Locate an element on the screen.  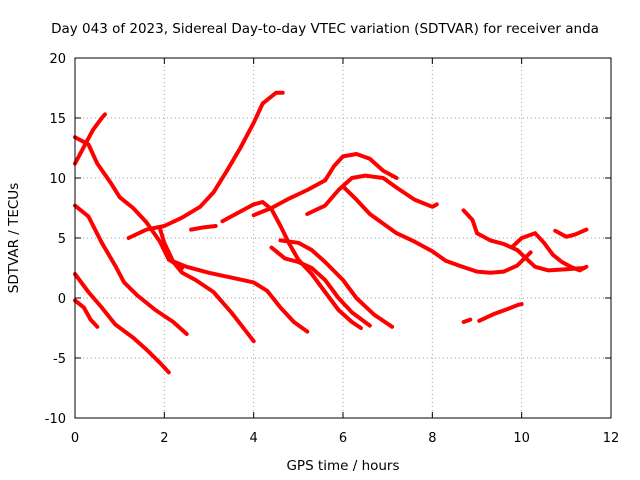
y-axis-label: SDTVAR / TECUs is located at coordinates (14, 238).